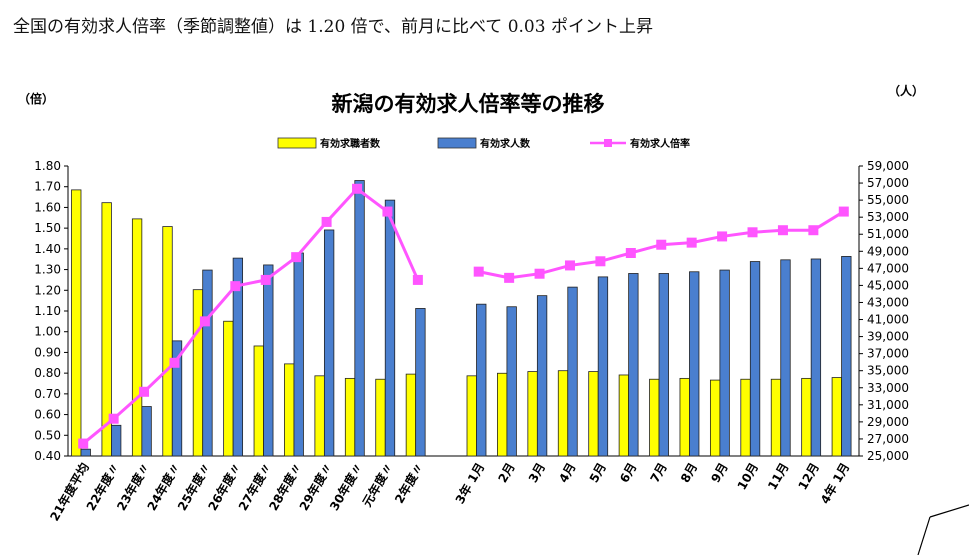  What do you see at coordinates (36, 98) in the screenshot?
I see `left-axis-unit: （倍）` at bounding box center [36, 98].